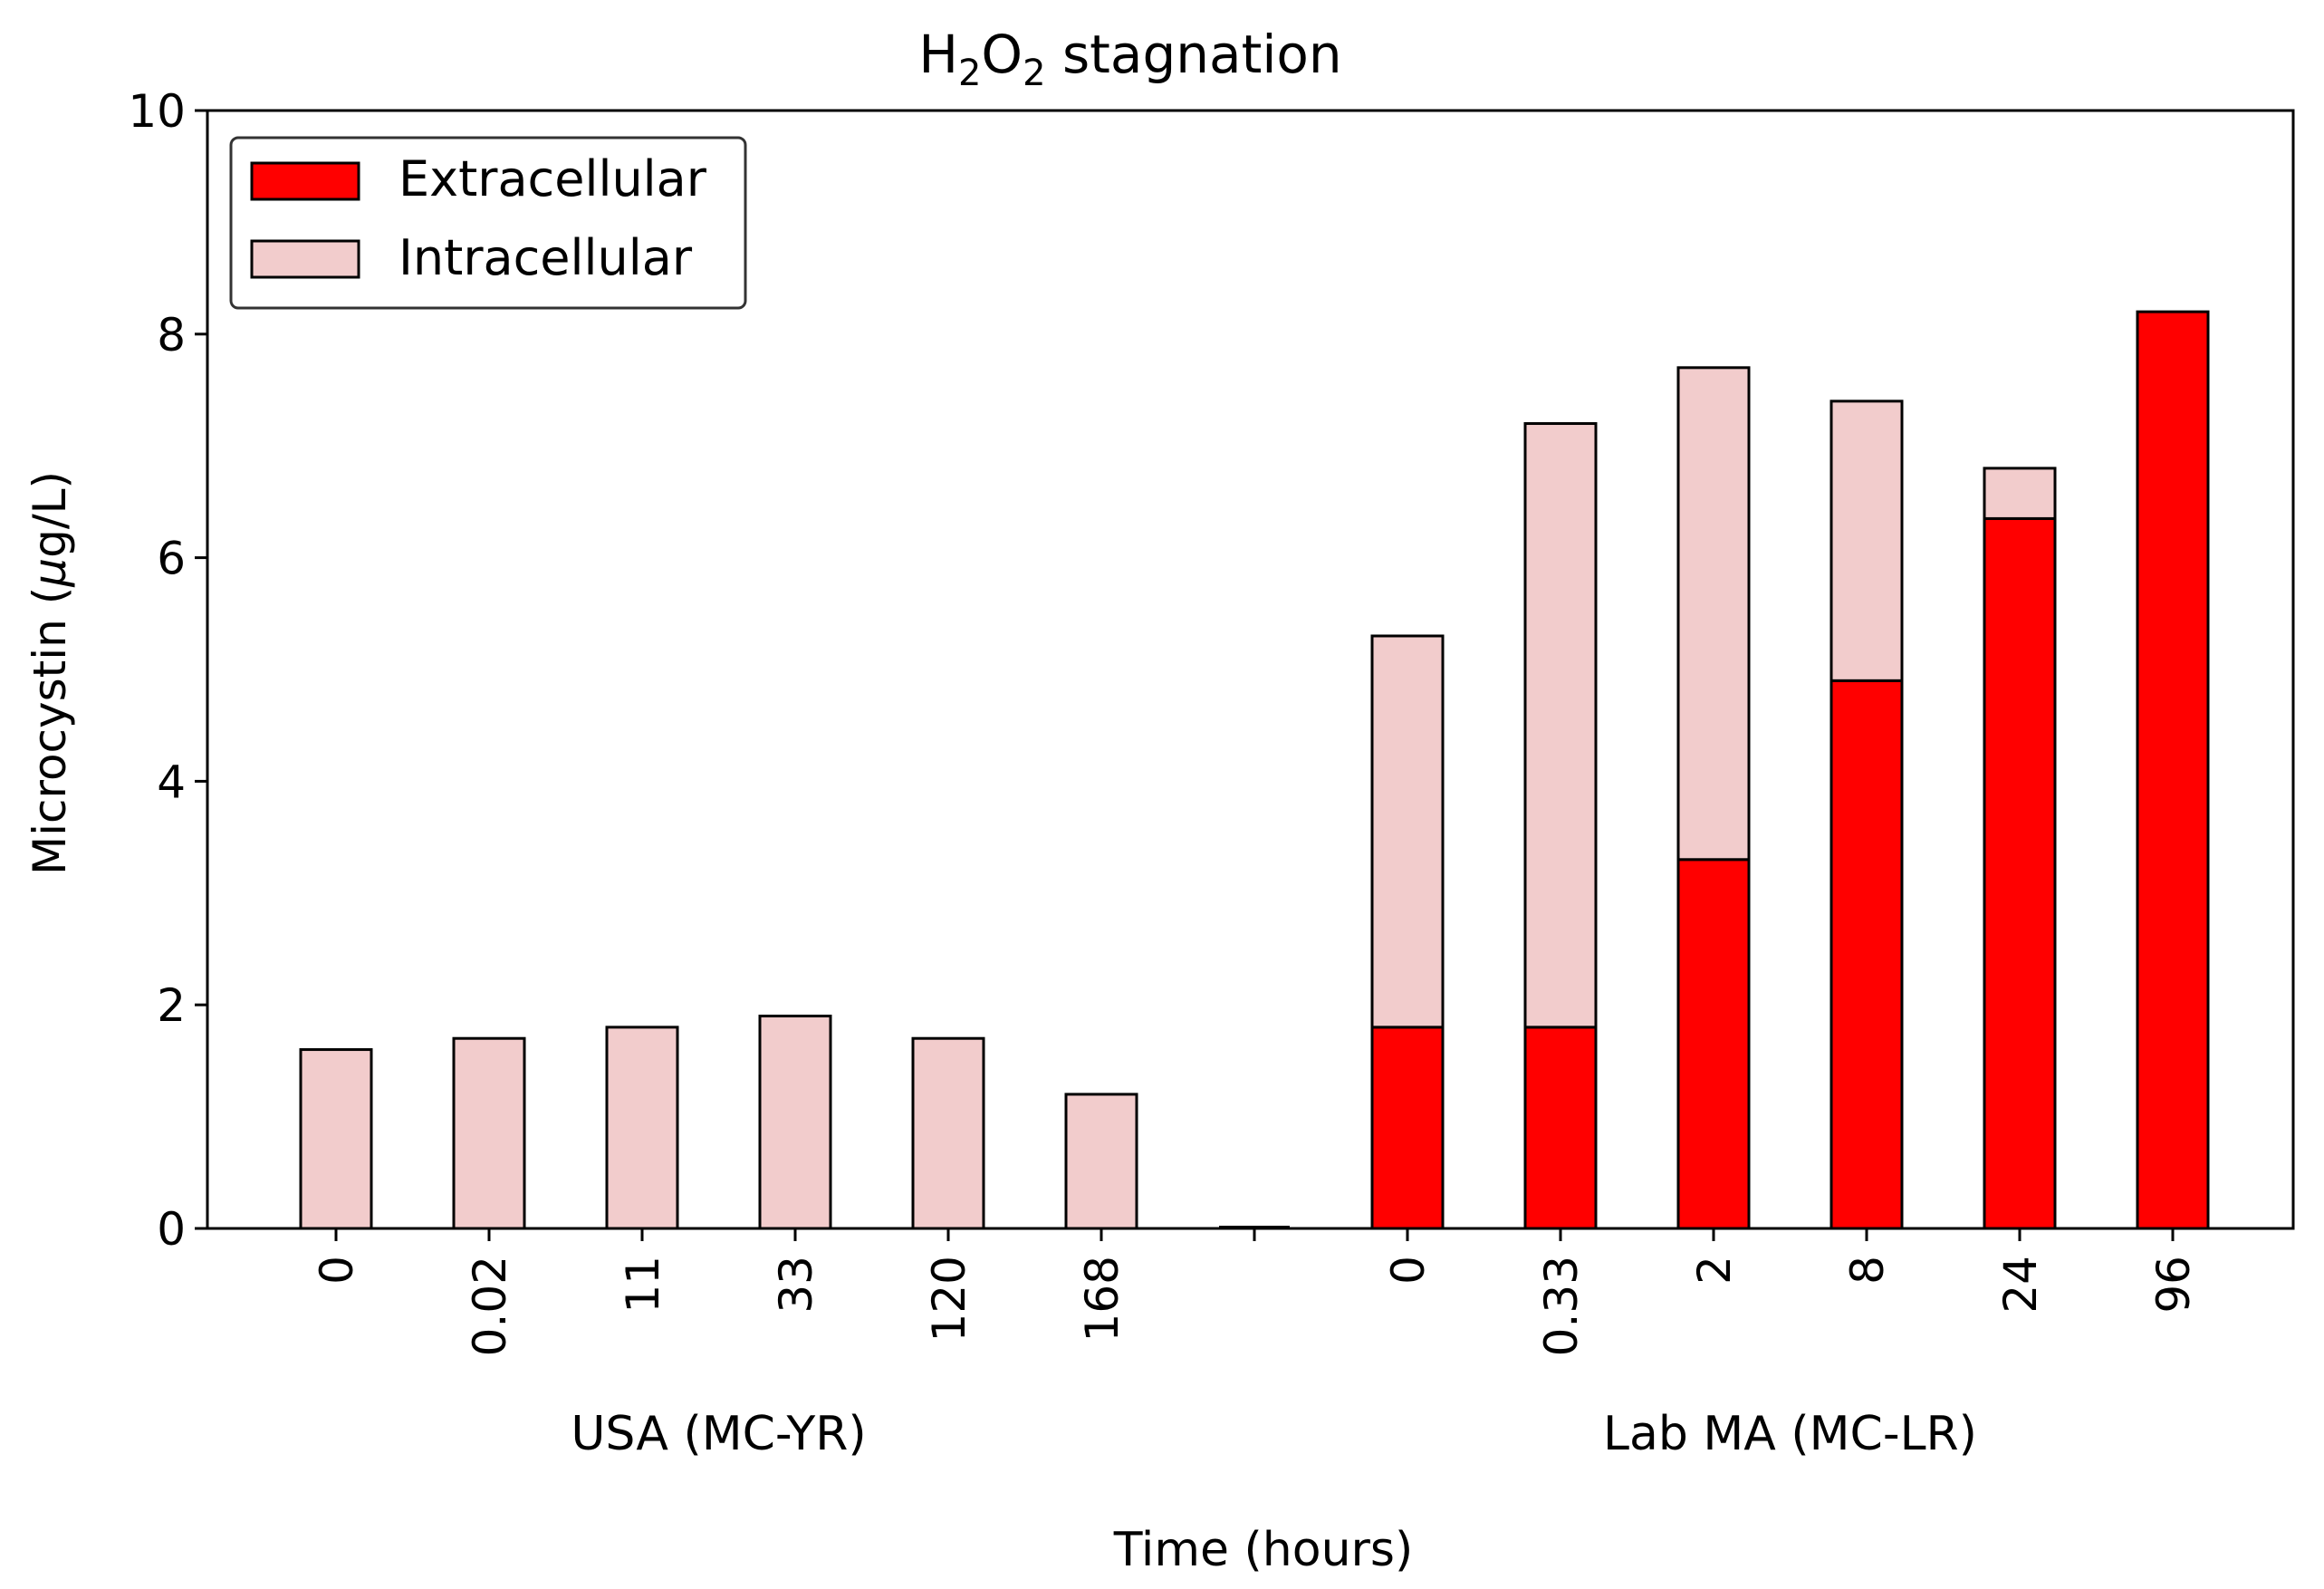 Image resolution: width=2324 pixels, height=1589 pixels. What do you see at coordinates (1561, 1306) in the screenshot?
I see `x-tick-label: 0.33` at bounding box center [1561, 1306].